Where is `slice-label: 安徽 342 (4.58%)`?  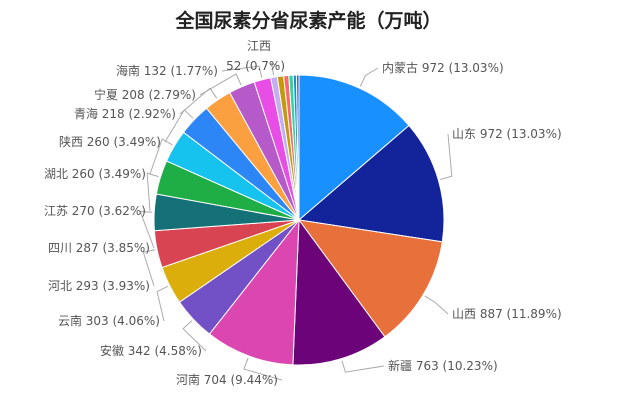
slice-label: 安徽 342 (4.58%) is located at coordinates (151, 350).